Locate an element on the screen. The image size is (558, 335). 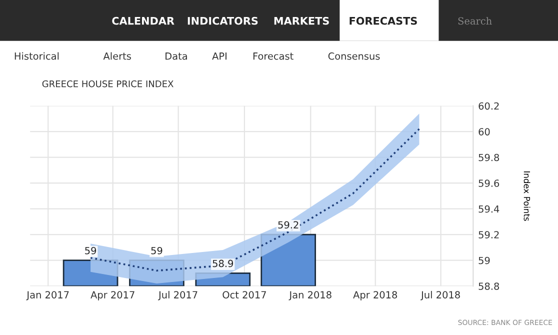
x-tick-label: Jul 2018 is located at coordinates (440, 295).